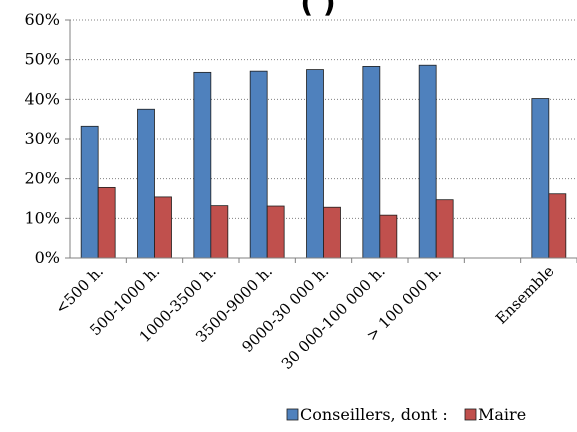 The image size is (577, 432). I want to click on legend-label: Conseillers, dont :, so click(374, 414).